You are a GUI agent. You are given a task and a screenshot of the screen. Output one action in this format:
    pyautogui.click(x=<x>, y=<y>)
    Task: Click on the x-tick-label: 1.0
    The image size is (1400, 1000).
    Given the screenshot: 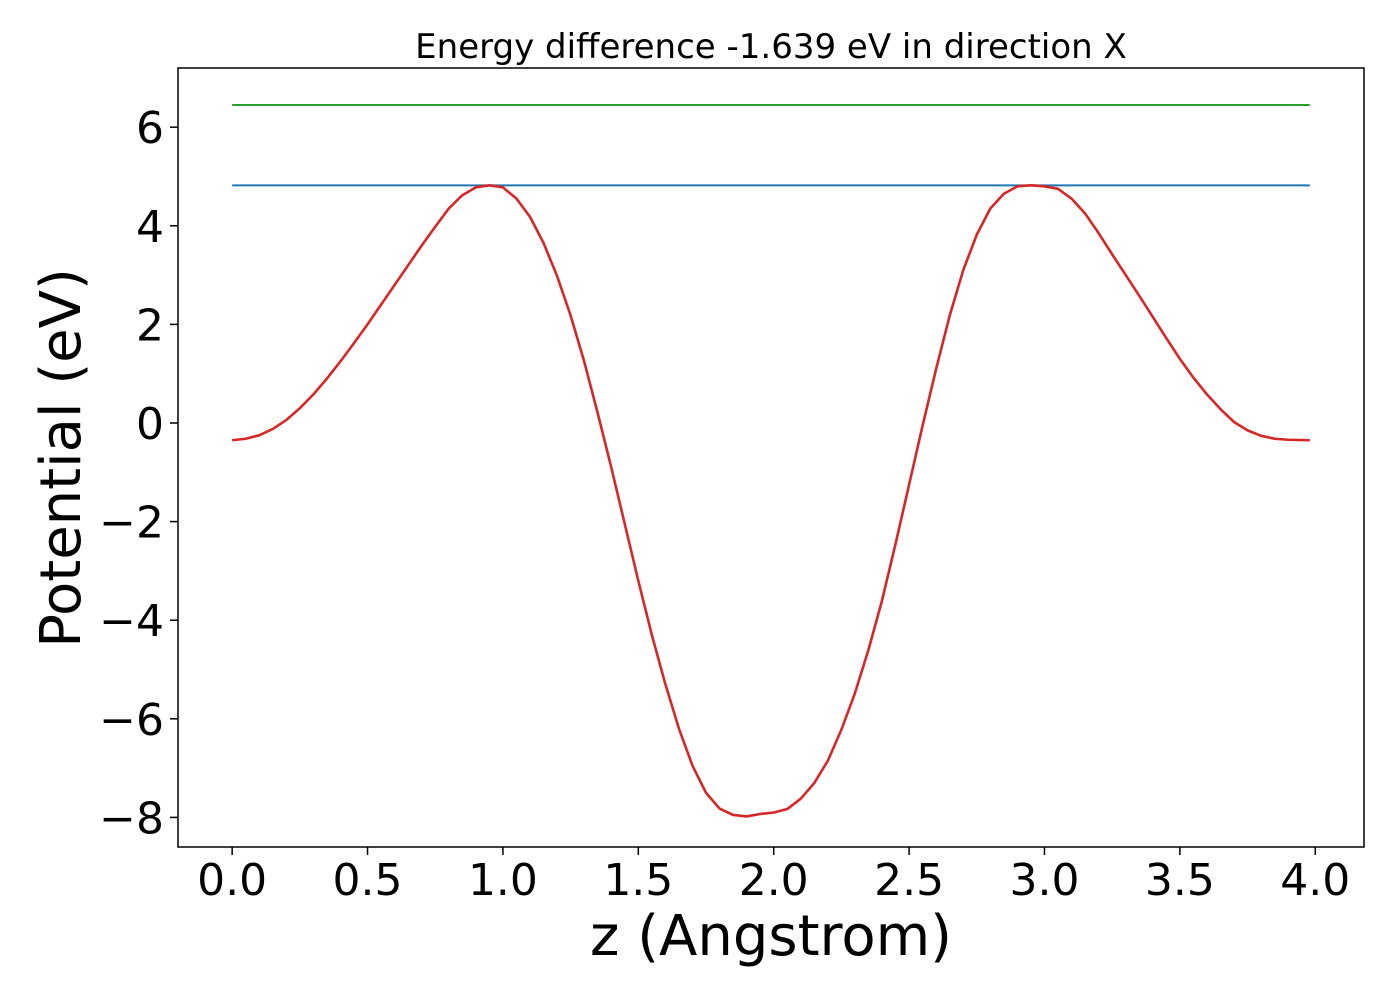 What is the action you would take?
    pyautogui.click(x=503, y=880)
    